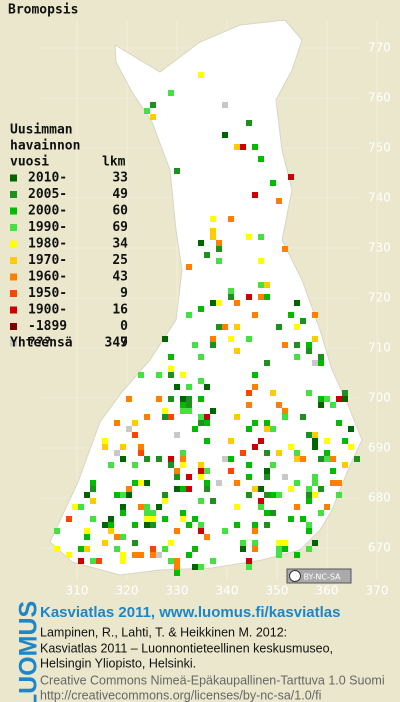 This screenshot has height=702, width=400. What do you see at coordinates (29, 162) in the screenshot?
I see `legend-heading: vuosi` at bounding box center [29, 162].